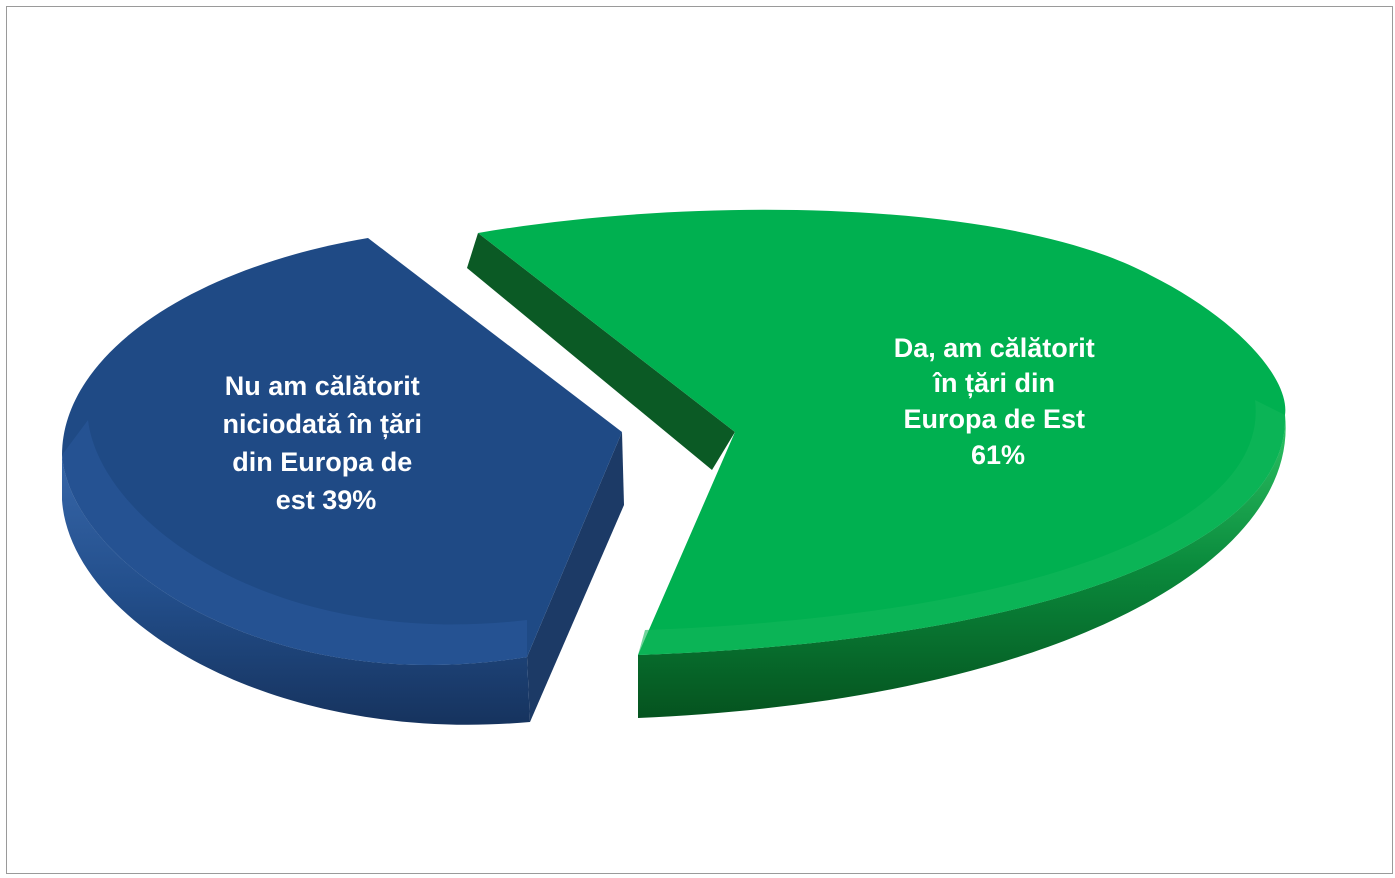 The image size is (1395, 878). I want to click on pie-slice-1-label-line-2: niciodată în țări, so click(322, 424).